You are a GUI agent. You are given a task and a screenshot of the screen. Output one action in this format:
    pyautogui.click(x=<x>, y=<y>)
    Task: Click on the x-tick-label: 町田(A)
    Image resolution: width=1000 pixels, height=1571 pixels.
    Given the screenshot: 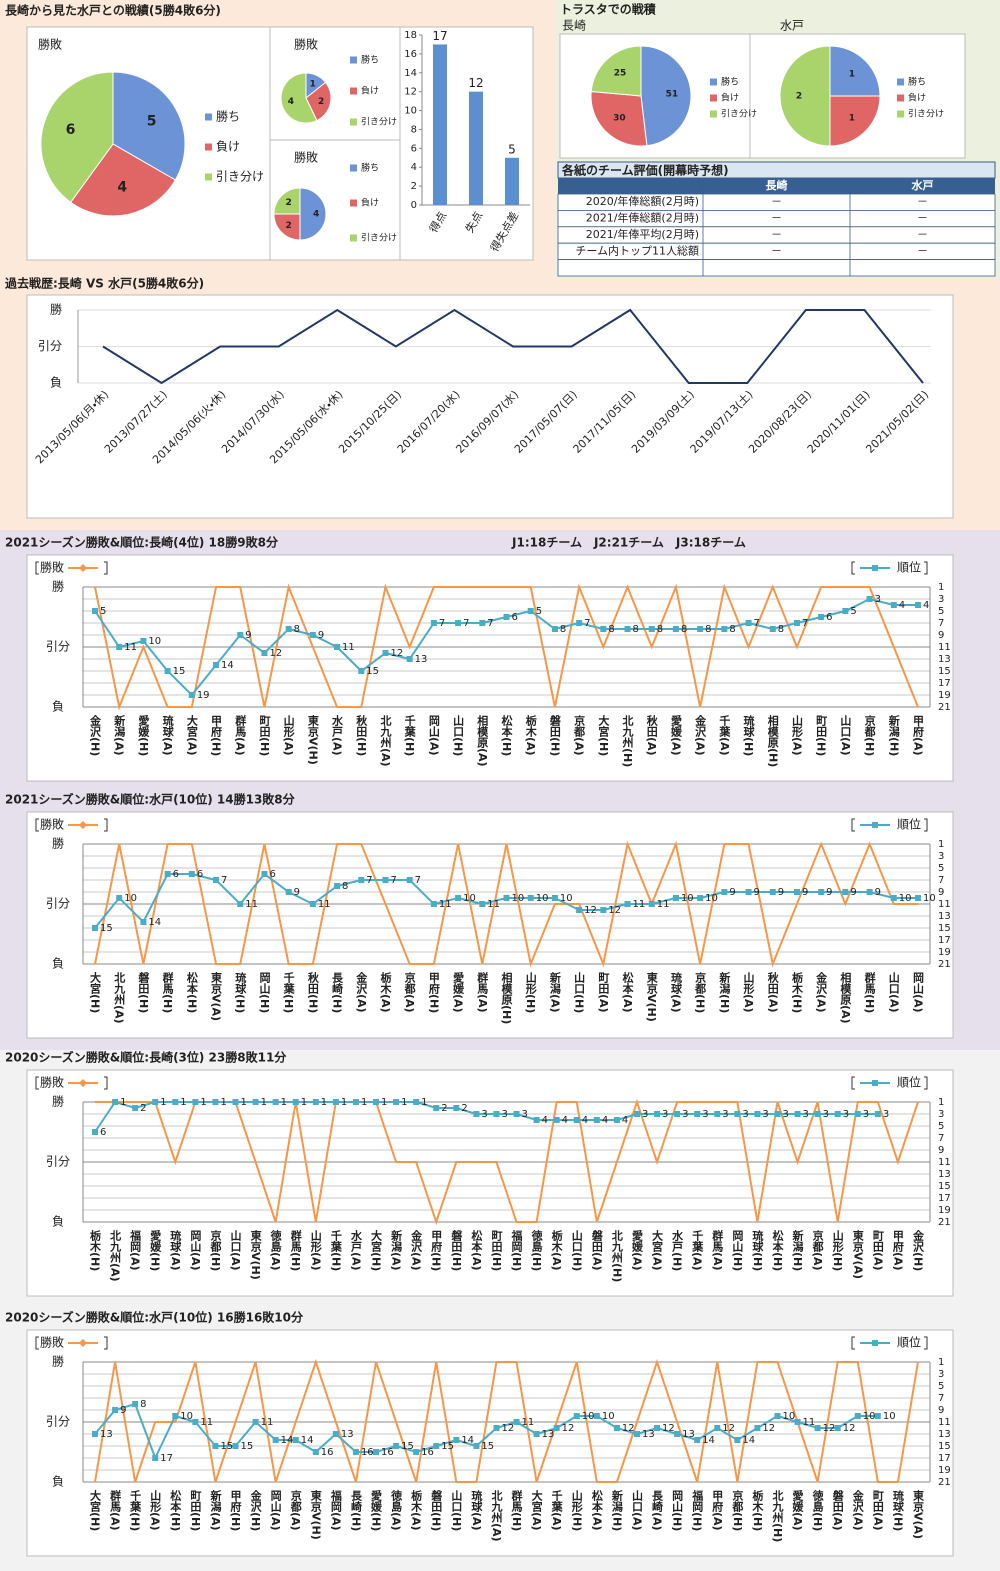 What is the action you would take?
    pyautogui.click(x=877, y=1510)
    